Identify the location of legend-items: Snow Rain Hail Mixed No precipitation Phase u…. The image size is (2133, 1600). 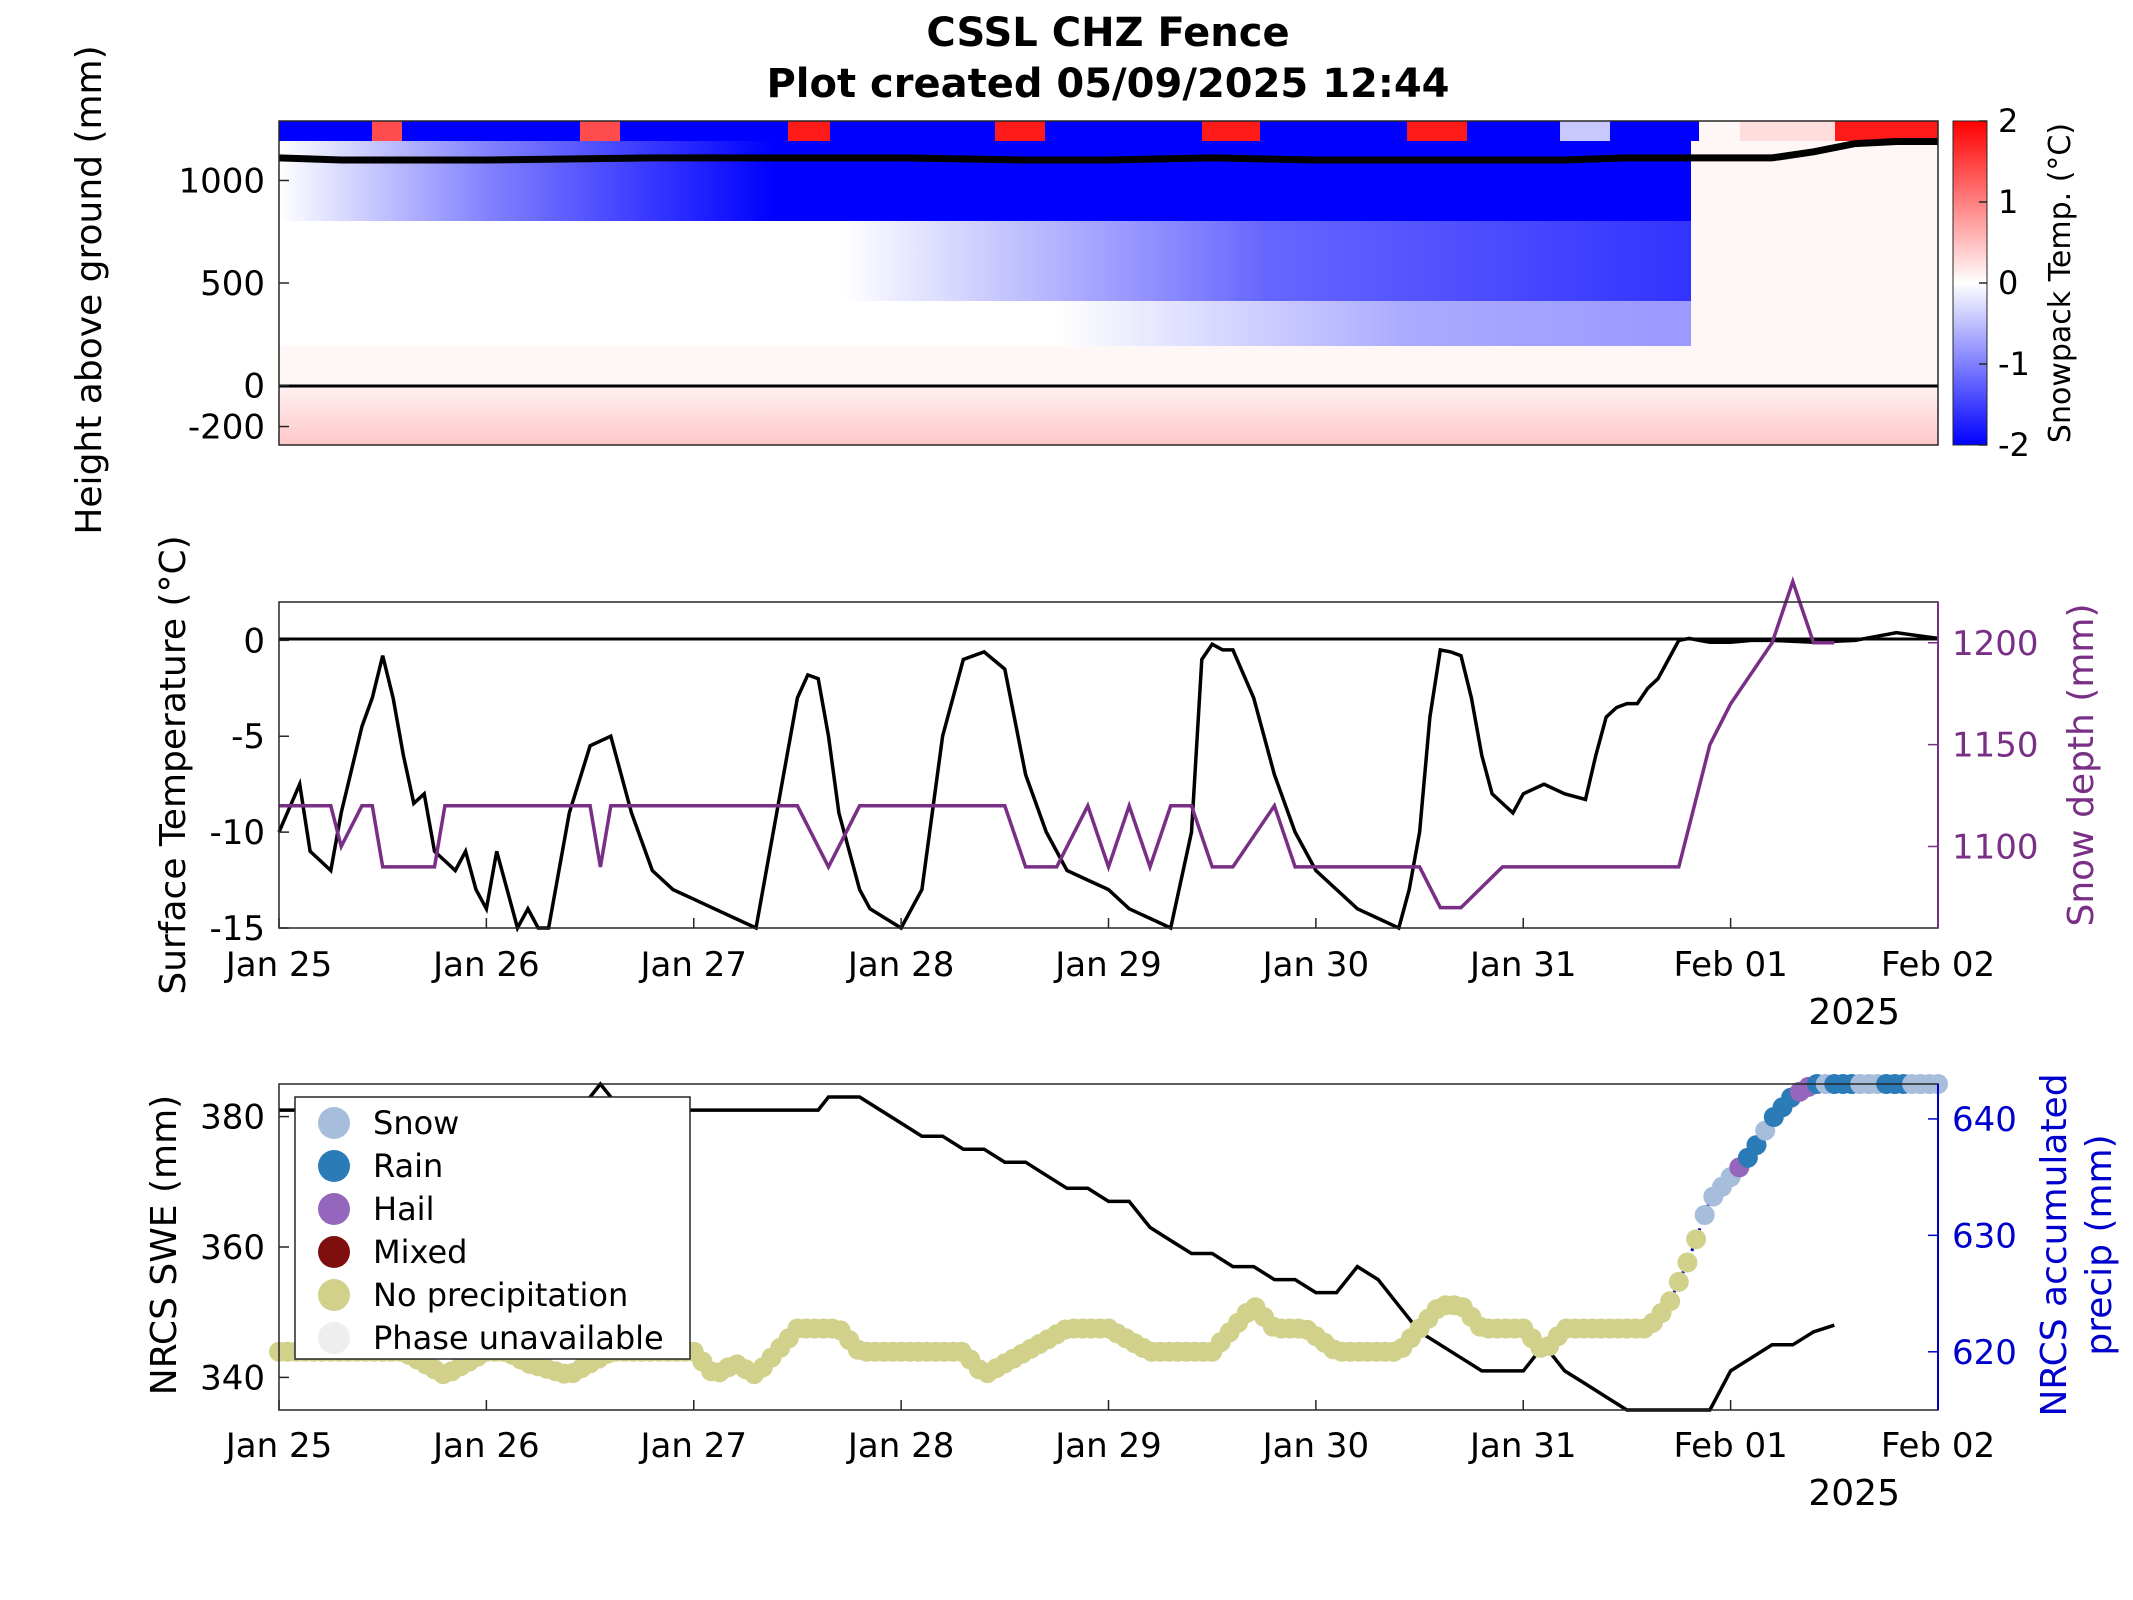
(491, 1230).